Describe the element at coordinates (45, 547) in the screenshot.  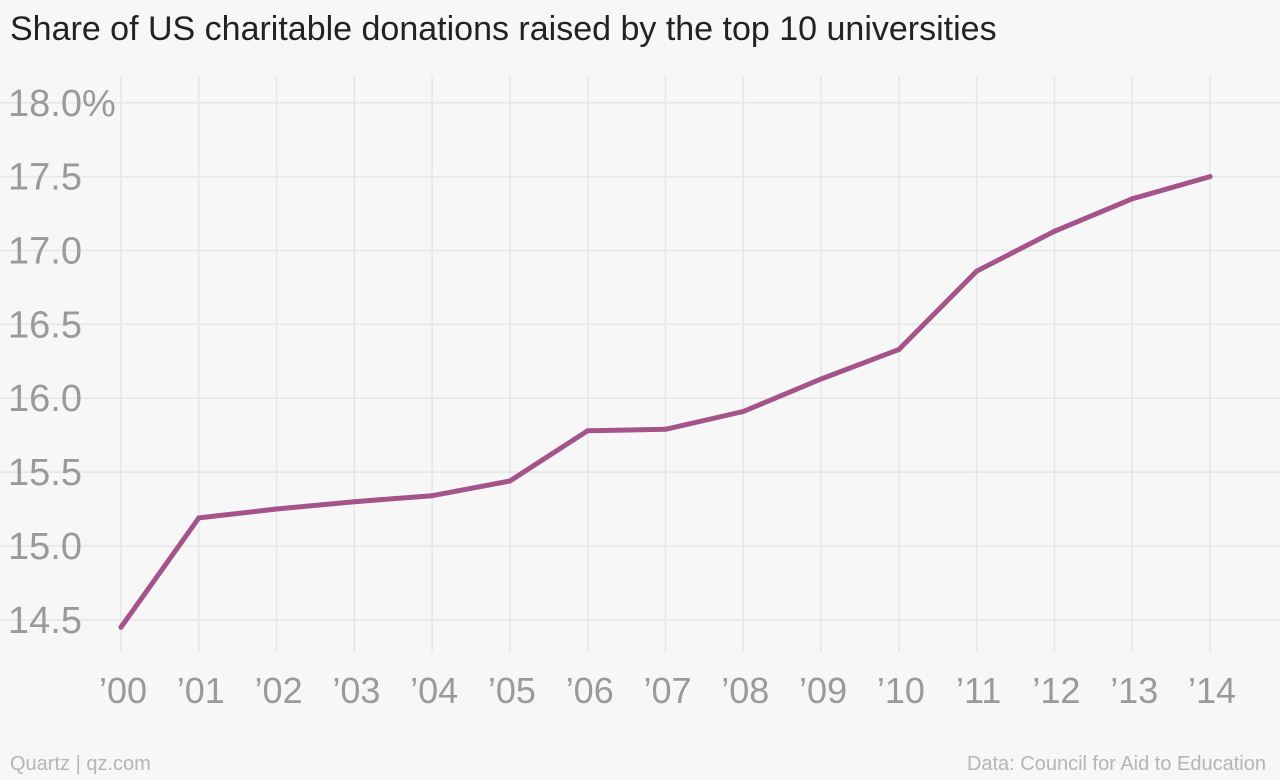
I see `y-tick-label: 15.0` at that location.